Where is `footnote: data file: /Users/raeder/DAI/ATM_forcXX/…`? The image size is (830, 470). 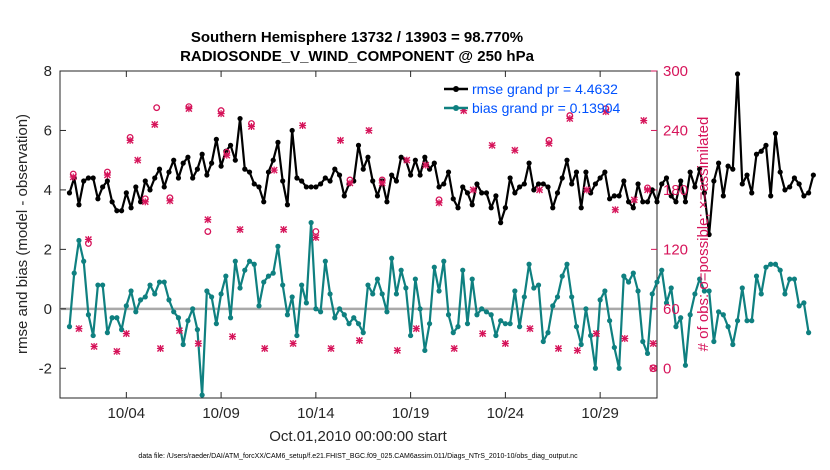 footnote: data file: /Users/raeder/DAI/ATM_forcXX/… is located at coordinates (358, 456).